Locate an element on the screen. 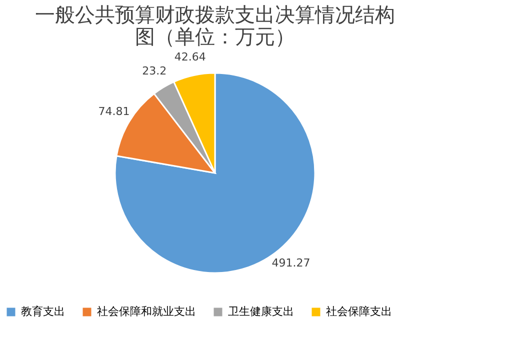  chart-title: 一般公共预算财政拨款支出决算情况结构图（单位：万元） is located at coordinates (215, 25).